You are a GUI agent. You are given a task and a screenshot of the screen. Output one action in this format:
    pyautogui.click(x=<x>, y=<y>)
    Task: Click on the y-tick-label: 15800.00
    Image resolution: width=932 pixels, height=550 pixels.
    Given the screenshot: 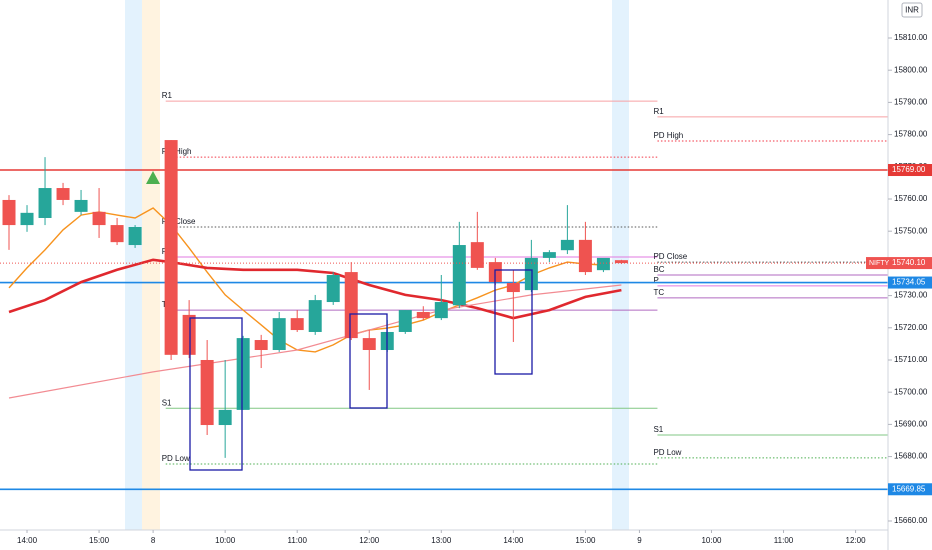 What is the action you would take?
    pyautogui.click(x=911, y=69)
    